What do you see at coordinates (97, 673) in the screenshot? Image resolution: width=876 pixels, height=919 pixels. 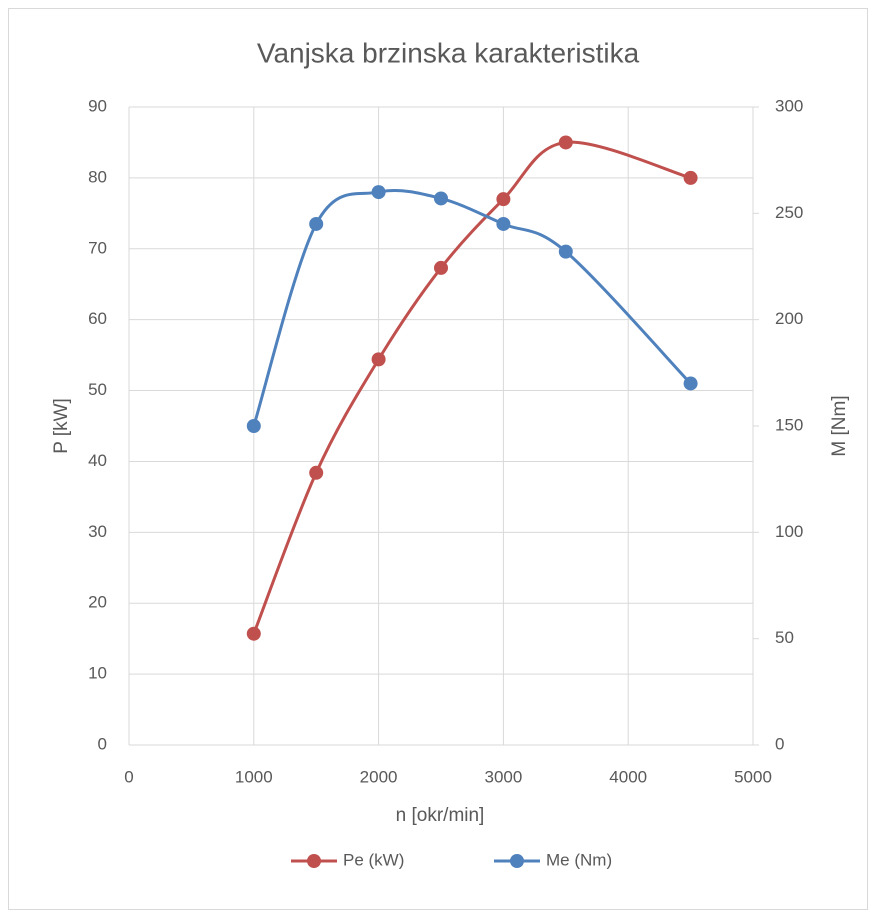 I see `y-tick-label: 10` at bounding box center [97, 673].